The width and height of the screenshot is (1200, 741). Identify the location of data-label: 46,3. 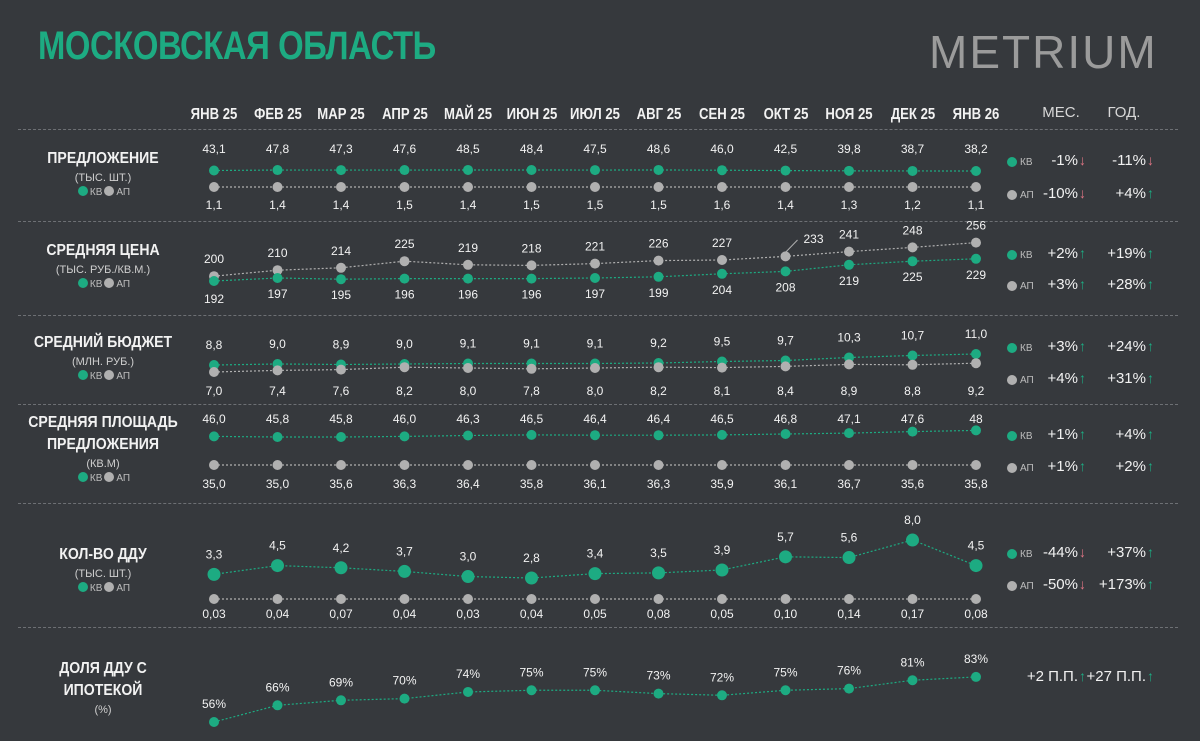
(468, 419).